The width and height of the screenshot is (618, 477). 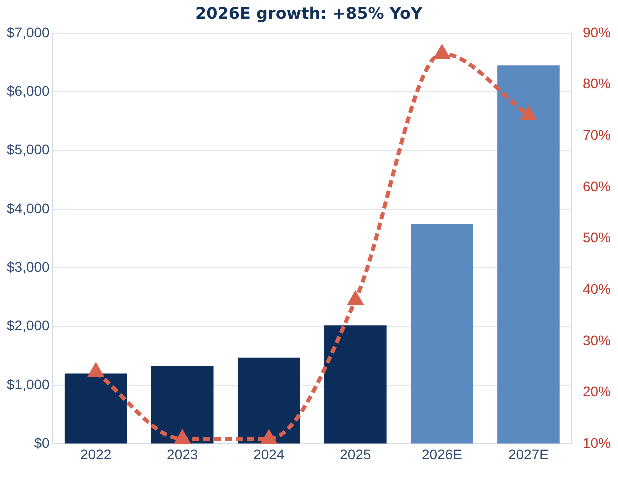 What do you see at coordinates (309, 13) in the screenshot?
I see `chart-title: 2026E growth: +85% YoY` at bounding box center [309, 13].